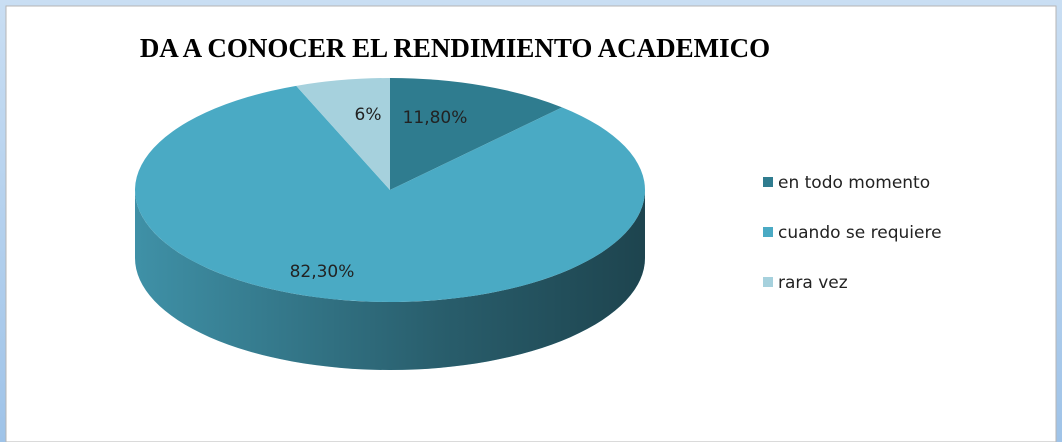  Describe the element at coordinates (322, 272) in the screenshot. I see `data-label: 82,30%` at that location.